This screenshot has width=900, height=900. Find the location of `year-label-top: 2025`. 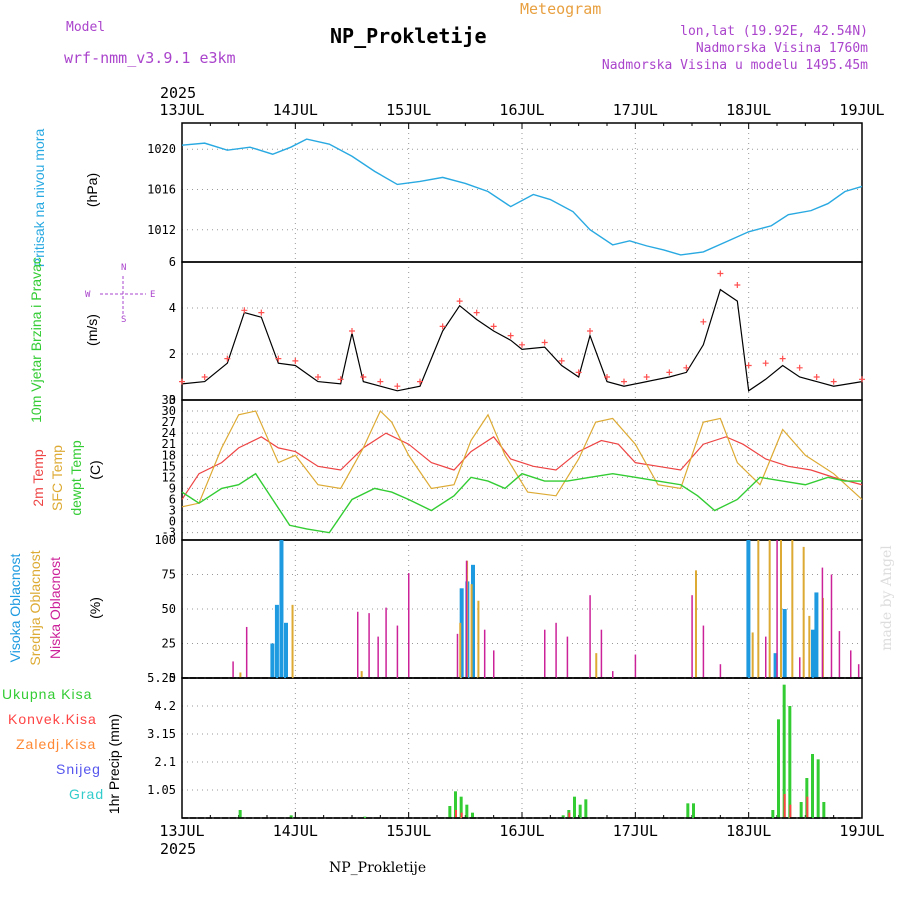

year-label-top: 2025 is located at coordinates (178, 93).